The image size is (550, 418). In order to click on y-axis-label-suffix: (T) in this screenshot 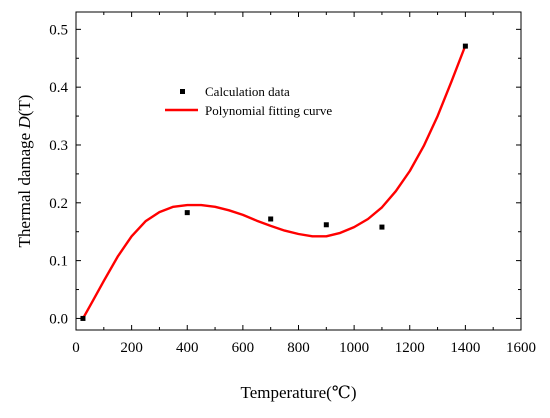, I will do `click(24, 106)`.